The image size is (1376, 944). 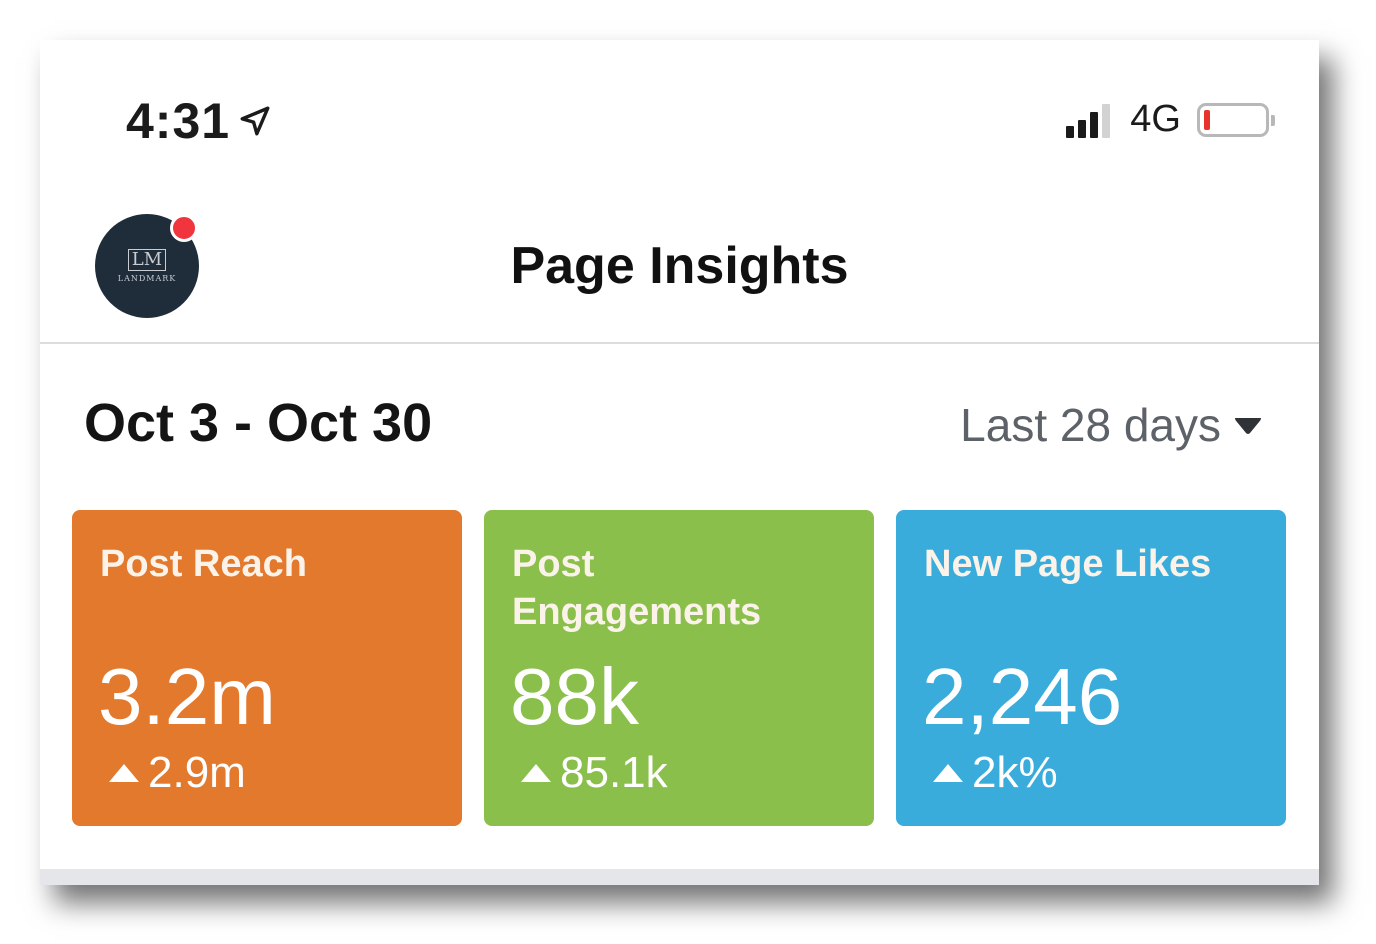 I want to click on page-title-text: Page Insights, so click(x=679, y=266).